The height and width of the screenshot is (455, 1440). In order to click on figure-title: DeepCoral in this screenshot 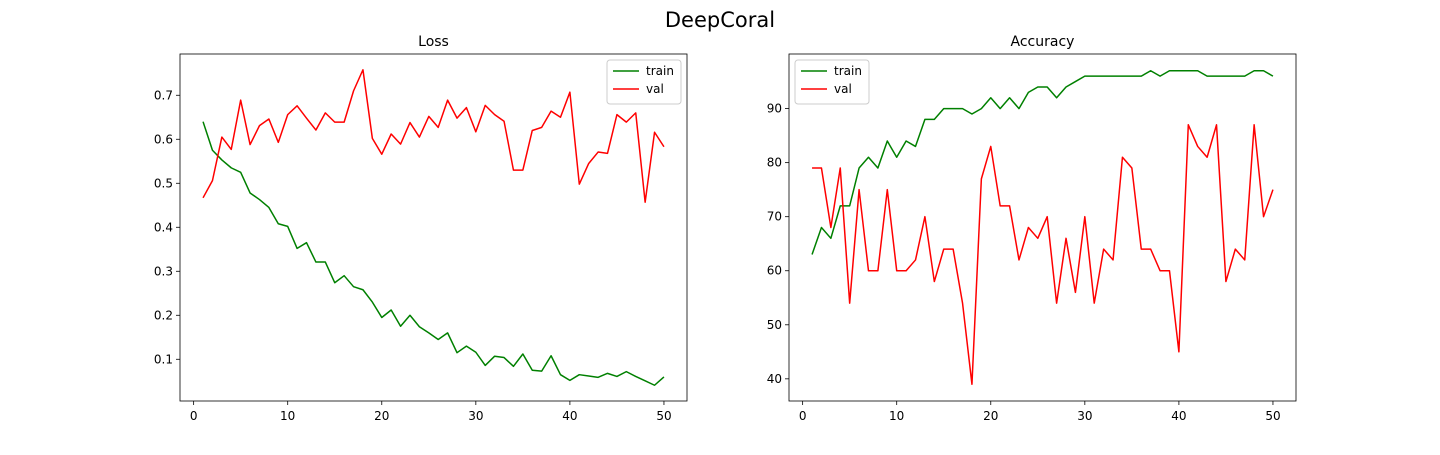, I will do `click(720, 20)`.